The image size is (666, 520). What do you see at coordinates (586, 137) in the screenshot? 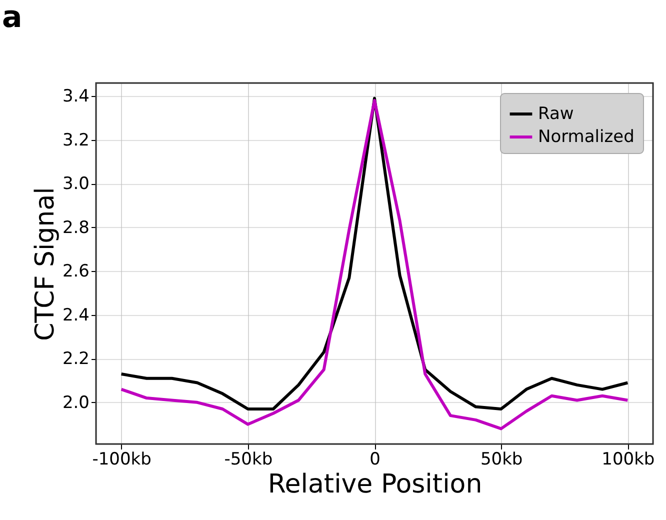
I see `legend-label: Normalized` at bounding box center [586, 137].